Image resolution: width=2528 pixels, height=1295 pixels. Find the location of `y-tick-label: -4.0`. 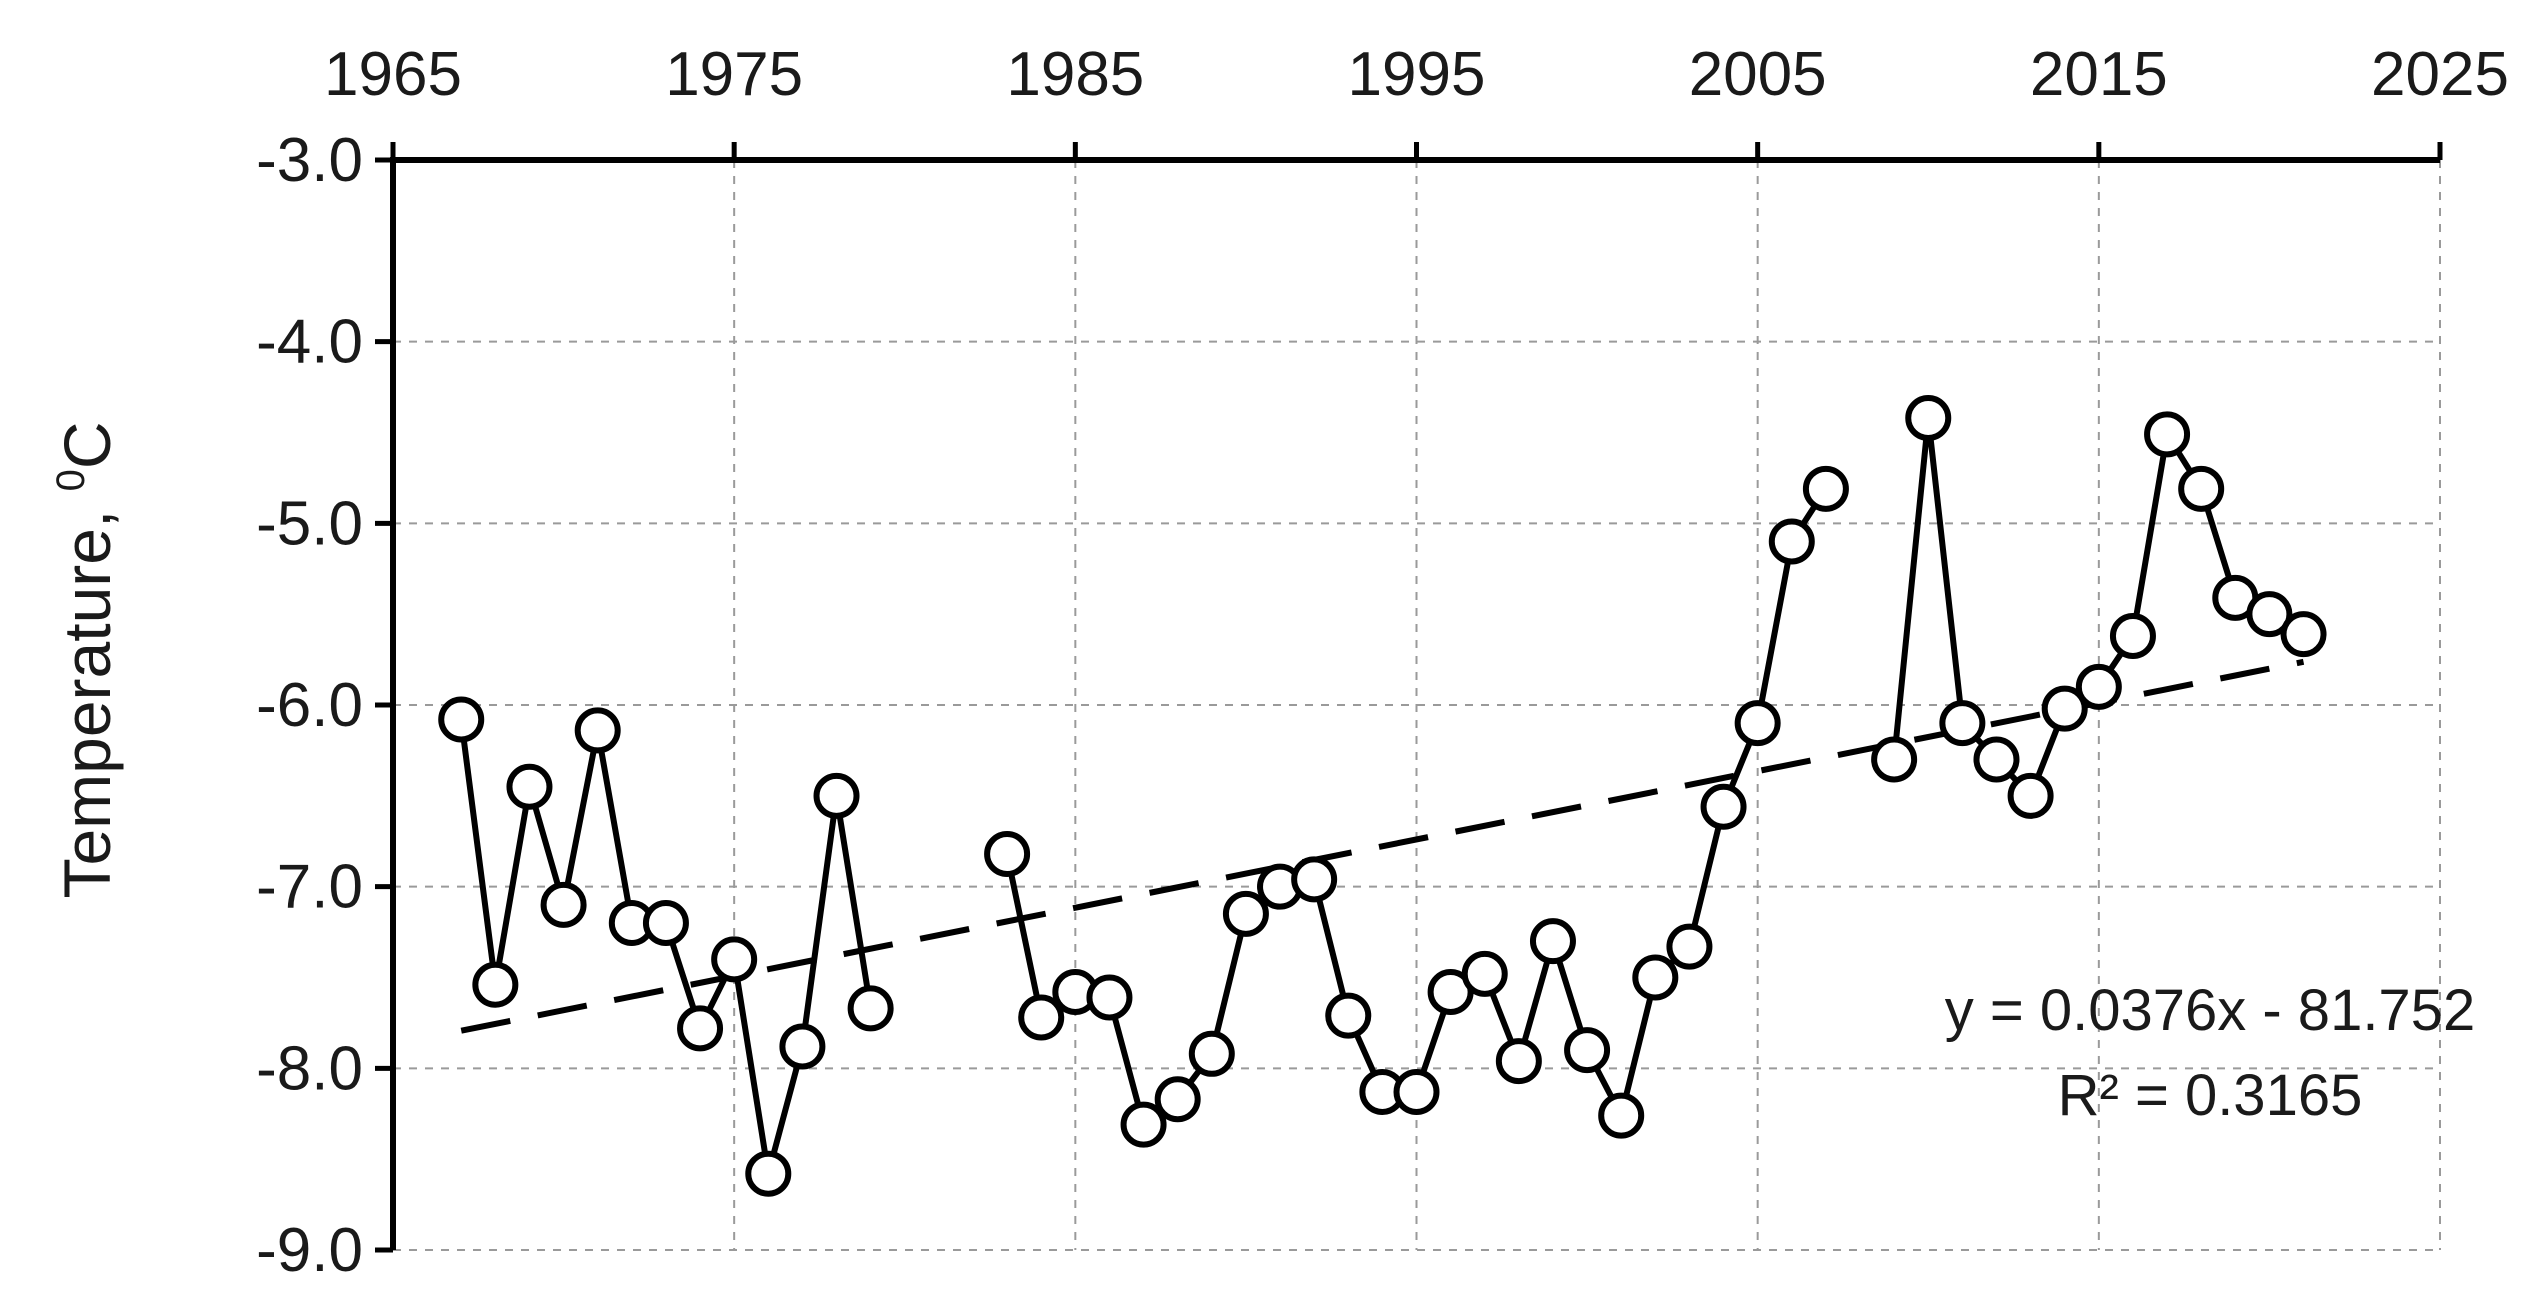

y-tick-label: -4.0 is located at coordinates (309, 342).